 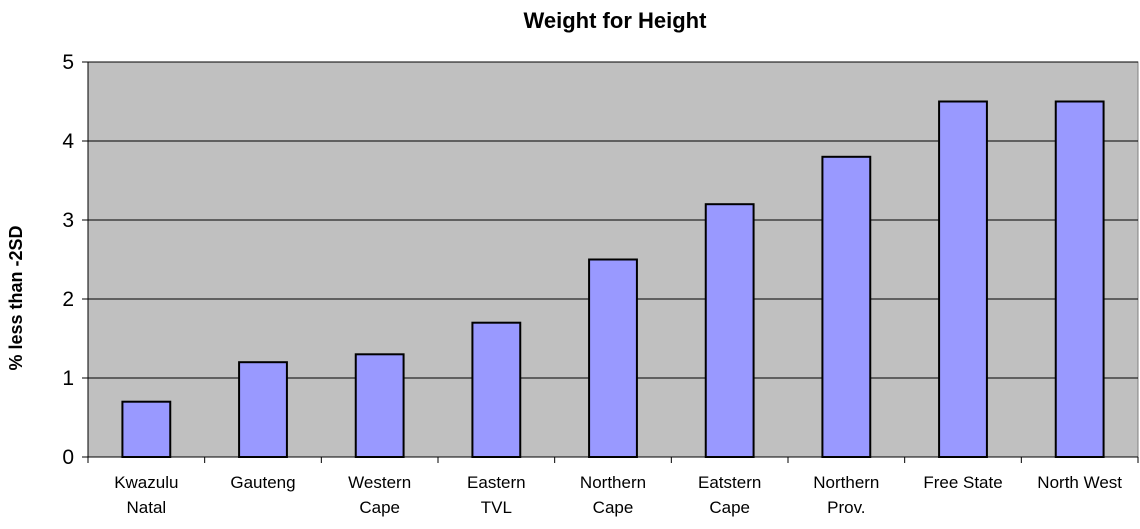 I want to click on x-tick-label: Prov., so click(x=846, y=507).